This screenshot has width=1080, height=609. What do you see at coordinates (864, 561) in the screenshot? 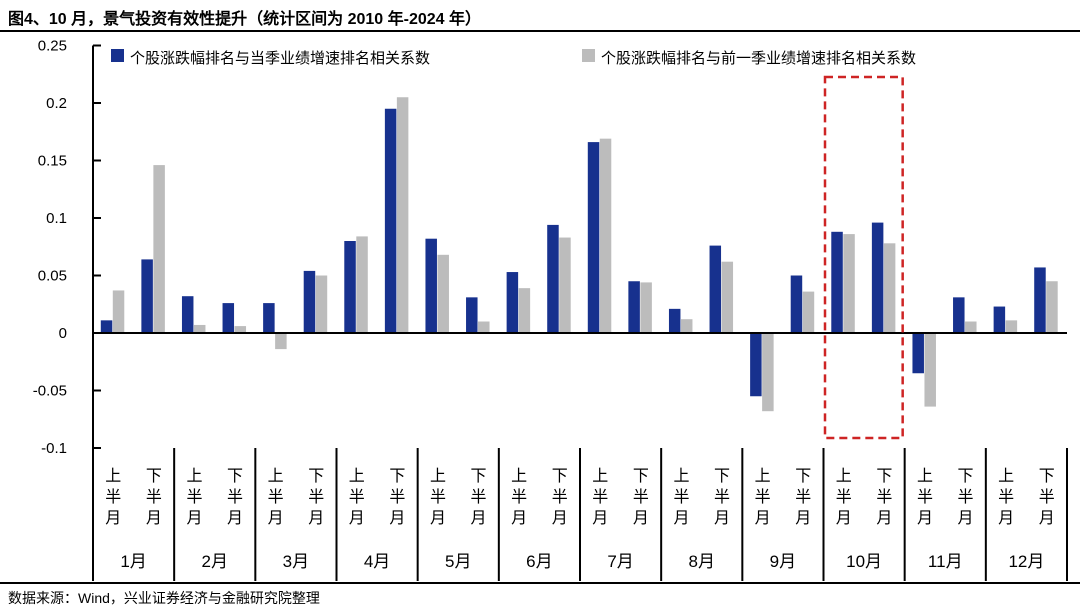
I see `month-label: 10月` at bounding box center [864, 561].